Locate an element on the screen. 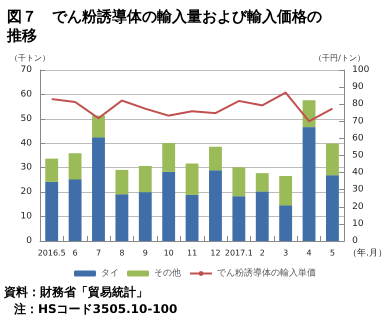 The width and height of the screenshot is (390, 321). y-tick-label: 40 is located at coordinates (26, 143).